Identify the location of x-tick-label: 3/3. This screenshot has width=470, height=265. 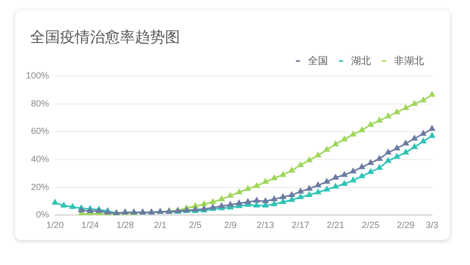
(432, 225).